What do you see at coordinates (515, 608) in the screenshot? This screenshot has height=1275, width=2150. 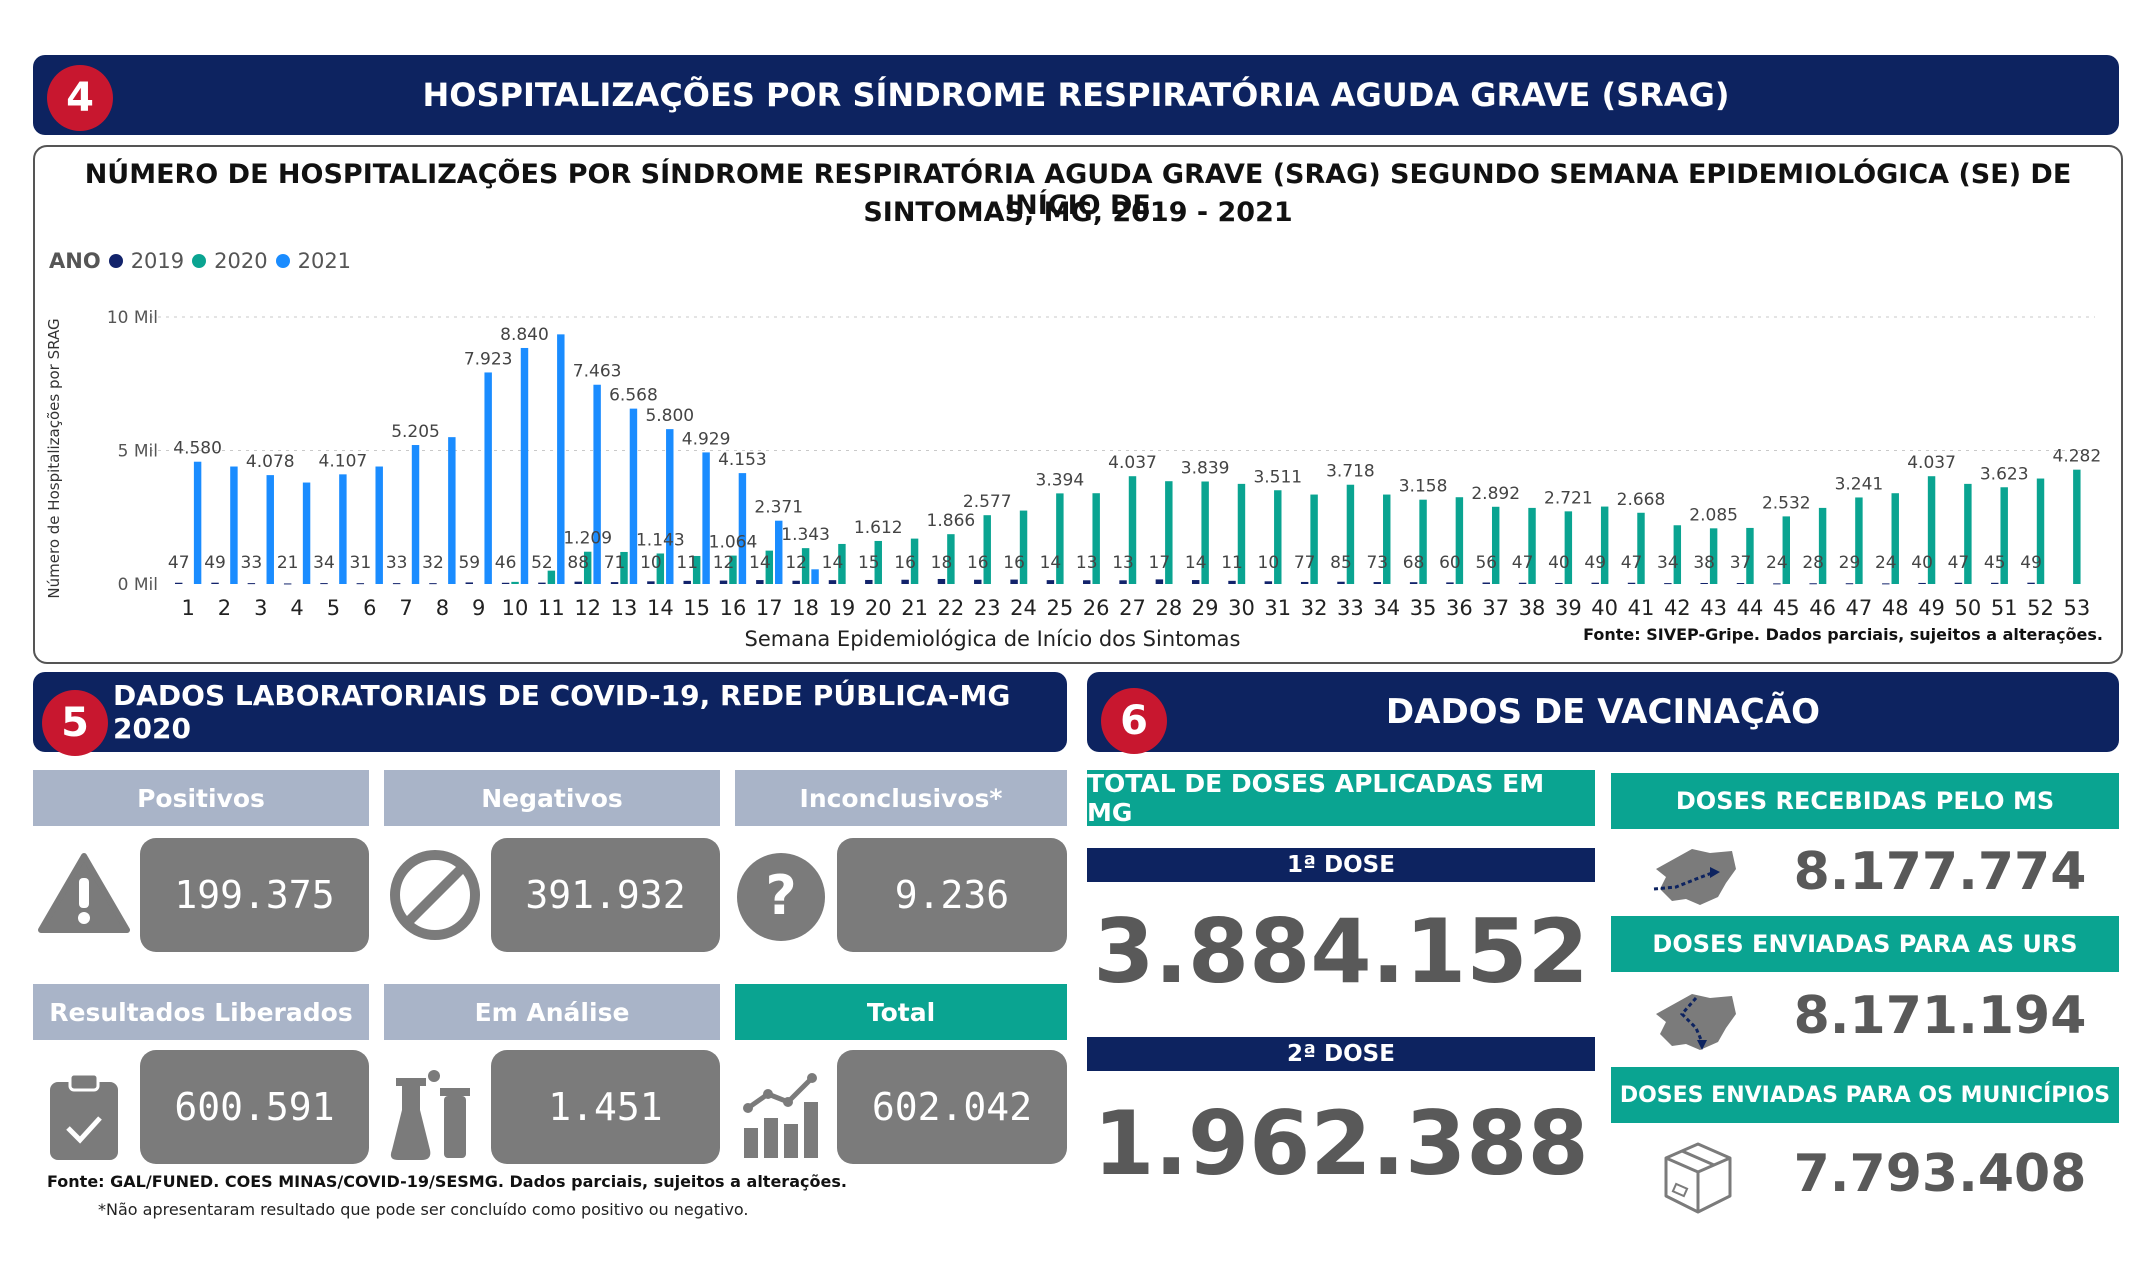 I see `x-tick-label: 10` at bounding box center [515, 608].